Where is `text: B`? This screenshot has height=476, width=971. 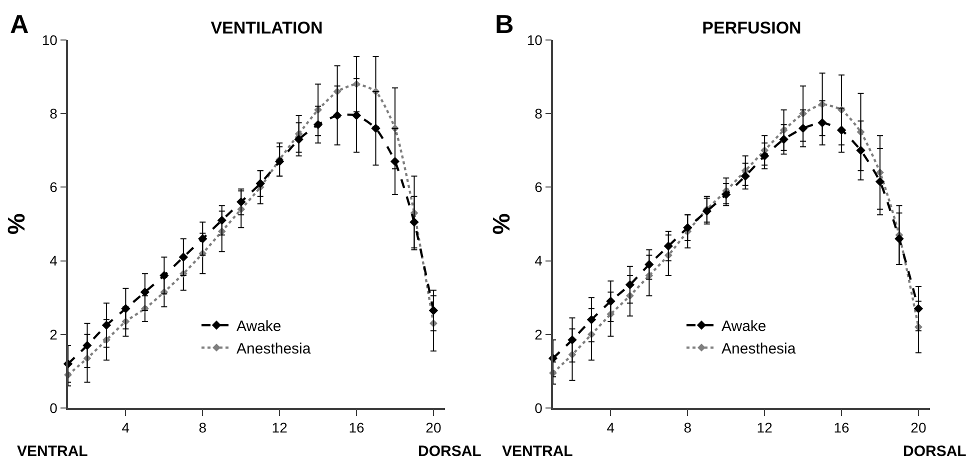
text: B is located at coordinates (504, 24).